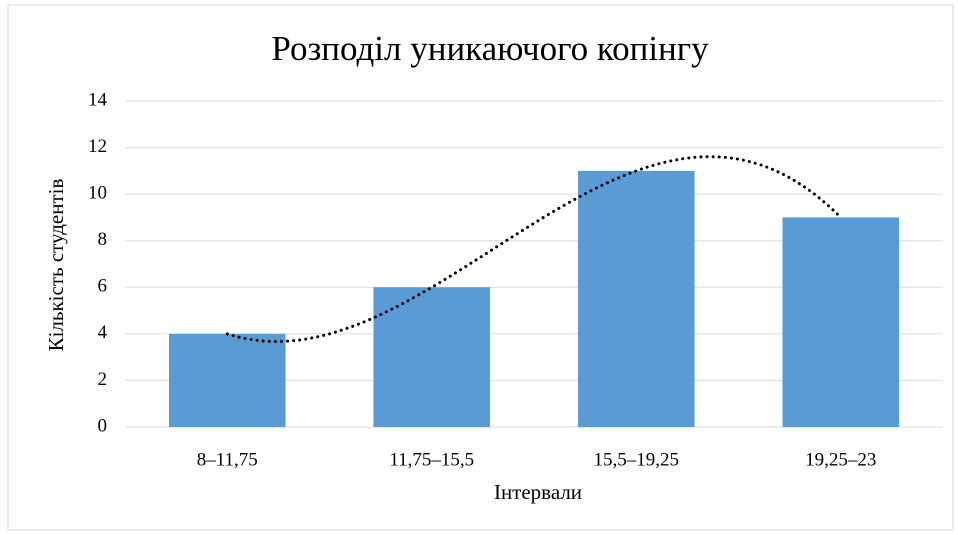 This screenshot has height=535, width=958. I want to click on x-tick-label: 15,5–19,25, so click(637, 459).